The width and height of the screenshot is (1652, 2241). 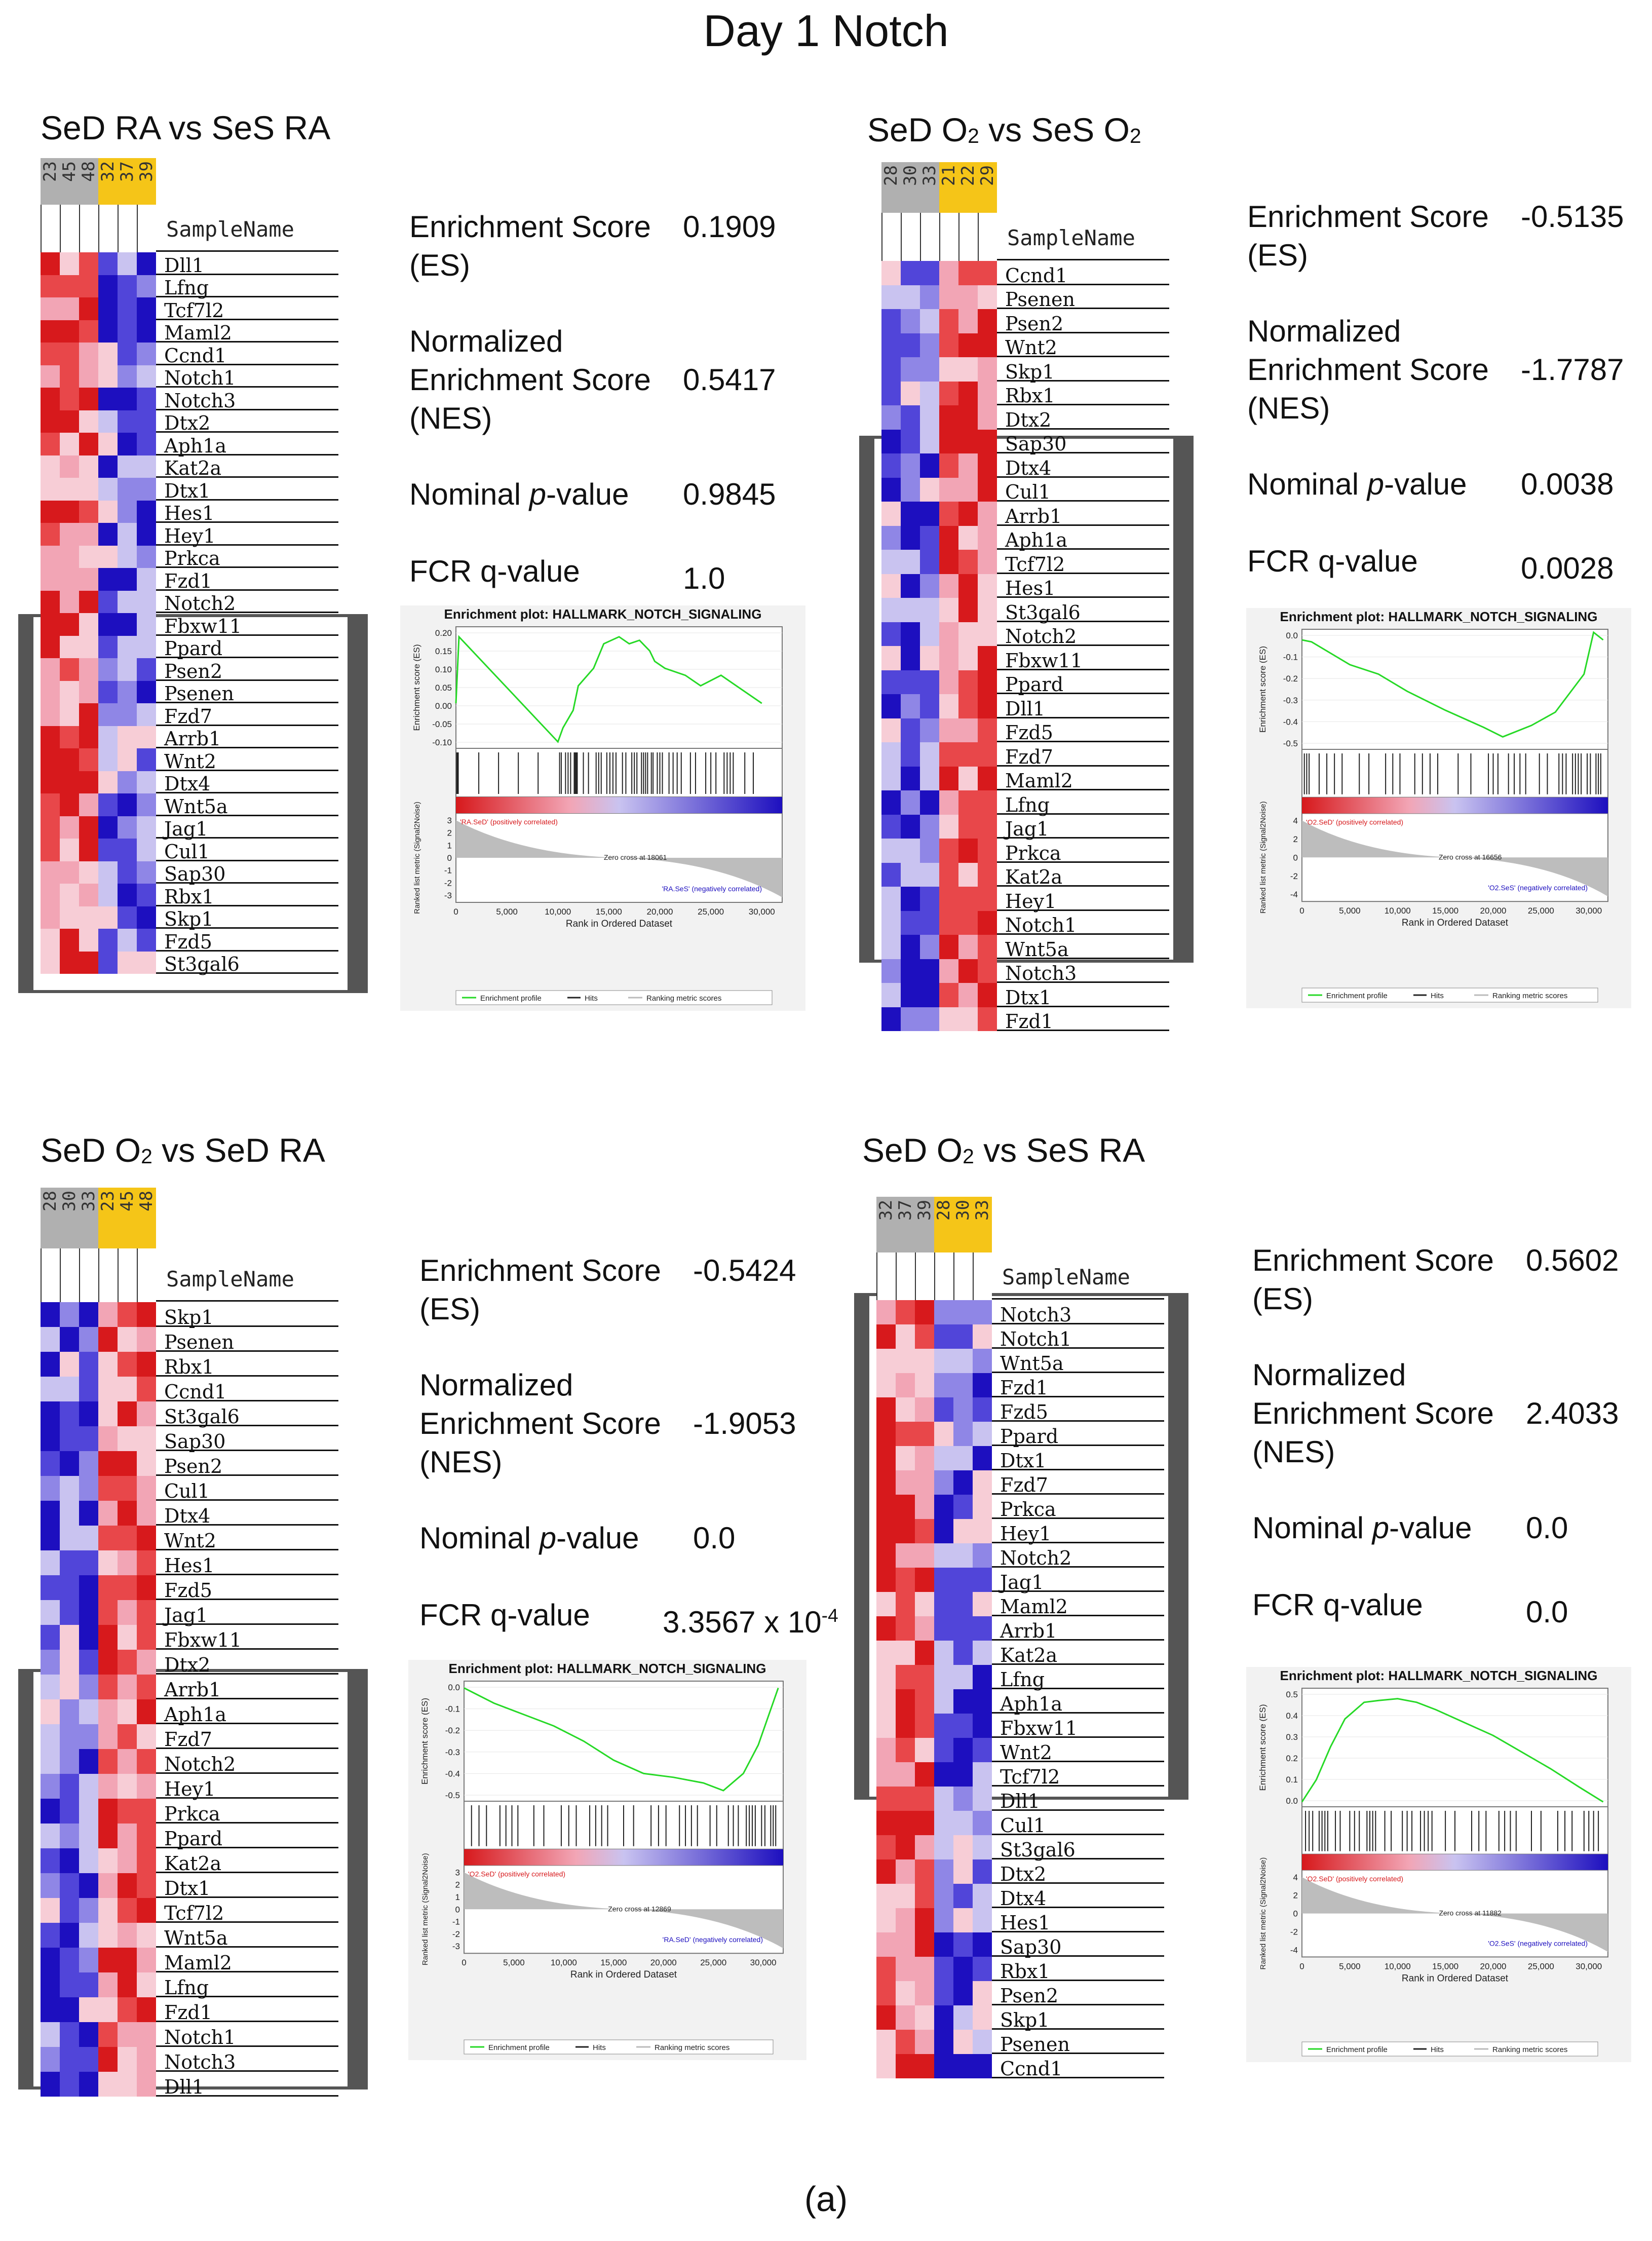 What do you see at coordinates (968, 187) in the screenshot?
I see `sample-header: 22` at bounding box center [968, 187].